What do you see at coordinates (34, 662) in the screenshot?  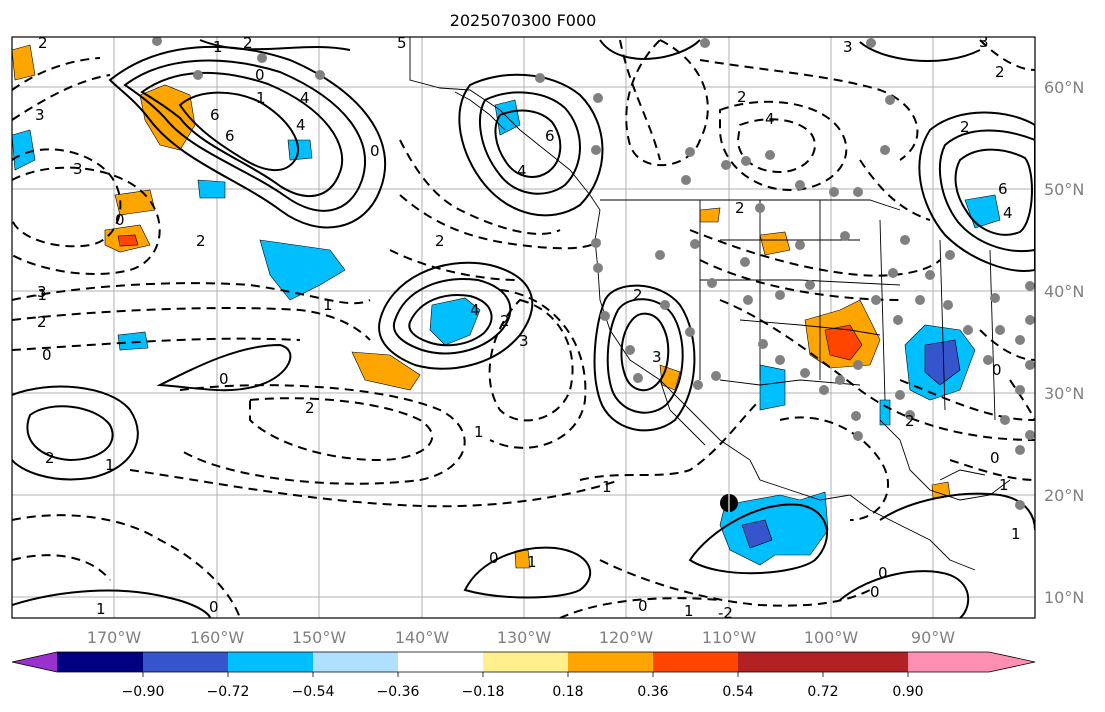 I see `colorbar-extend-min` at bounding box center [34, 662].